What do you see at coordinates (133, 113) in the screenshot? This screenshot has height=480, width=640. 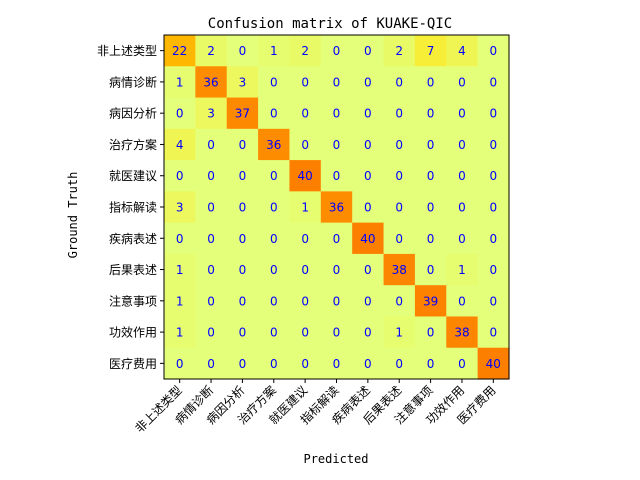 I see `y-tick-label: 病因分析` at bounding box center [133, 113].